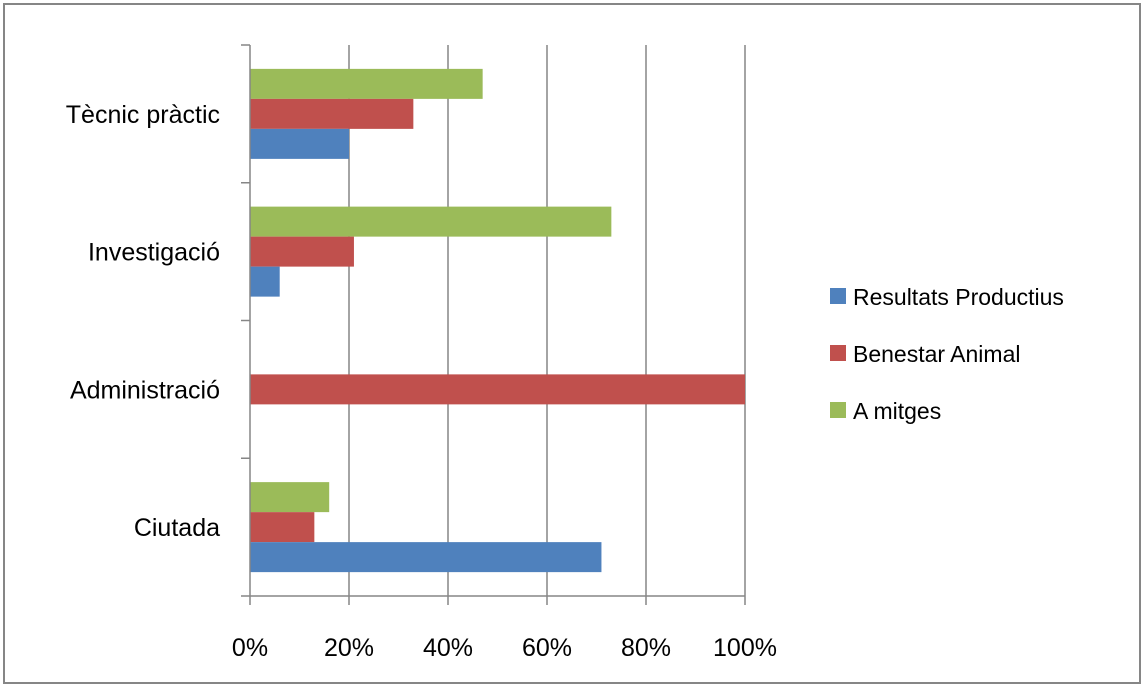 Image resolution: width=1146 pixels, height=689 pixels. Describe the element at coordinates (282, 527) in the screenshot. I see `bar-ciutada-benestar-animal` at that location.